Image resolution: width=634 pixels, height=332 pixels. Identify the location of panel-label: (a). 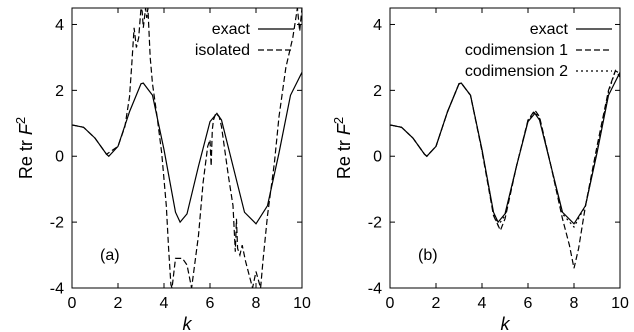
(110, 255).